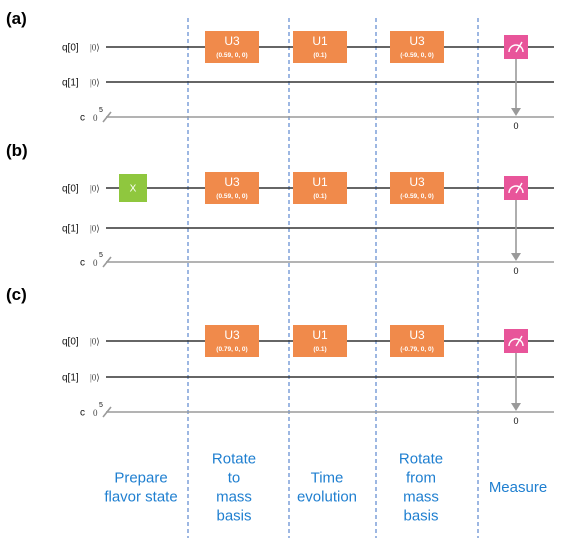 The height and width of the screenshot is (539, 562). Describe the element at coordinates (234, 488) in the screenshot. I see `stage-caption-2: Rotate to mass basis` at that location.